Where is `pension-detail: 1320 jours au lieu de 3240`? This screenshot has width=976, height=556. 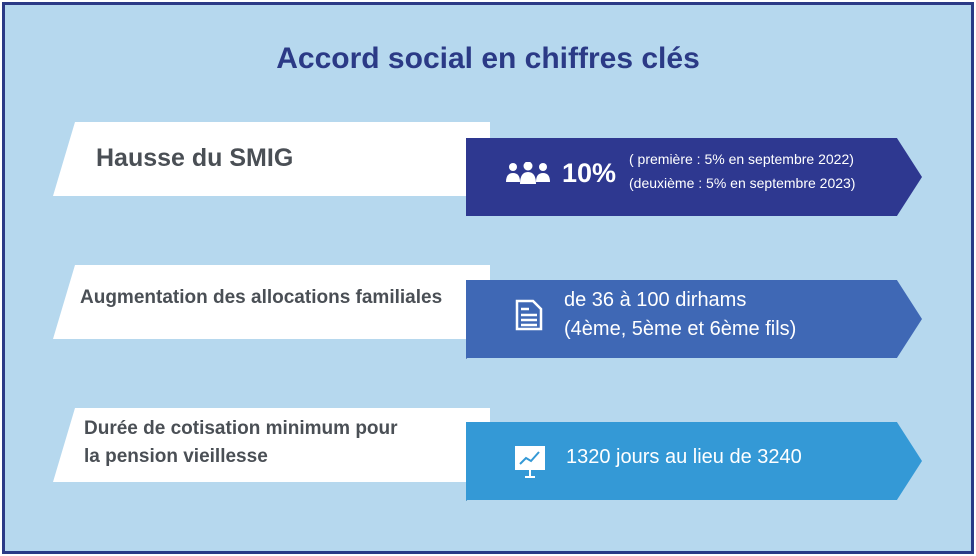 pension-detail: 1320 jours au lieu de 3240 is located at coordinates (684, 457).